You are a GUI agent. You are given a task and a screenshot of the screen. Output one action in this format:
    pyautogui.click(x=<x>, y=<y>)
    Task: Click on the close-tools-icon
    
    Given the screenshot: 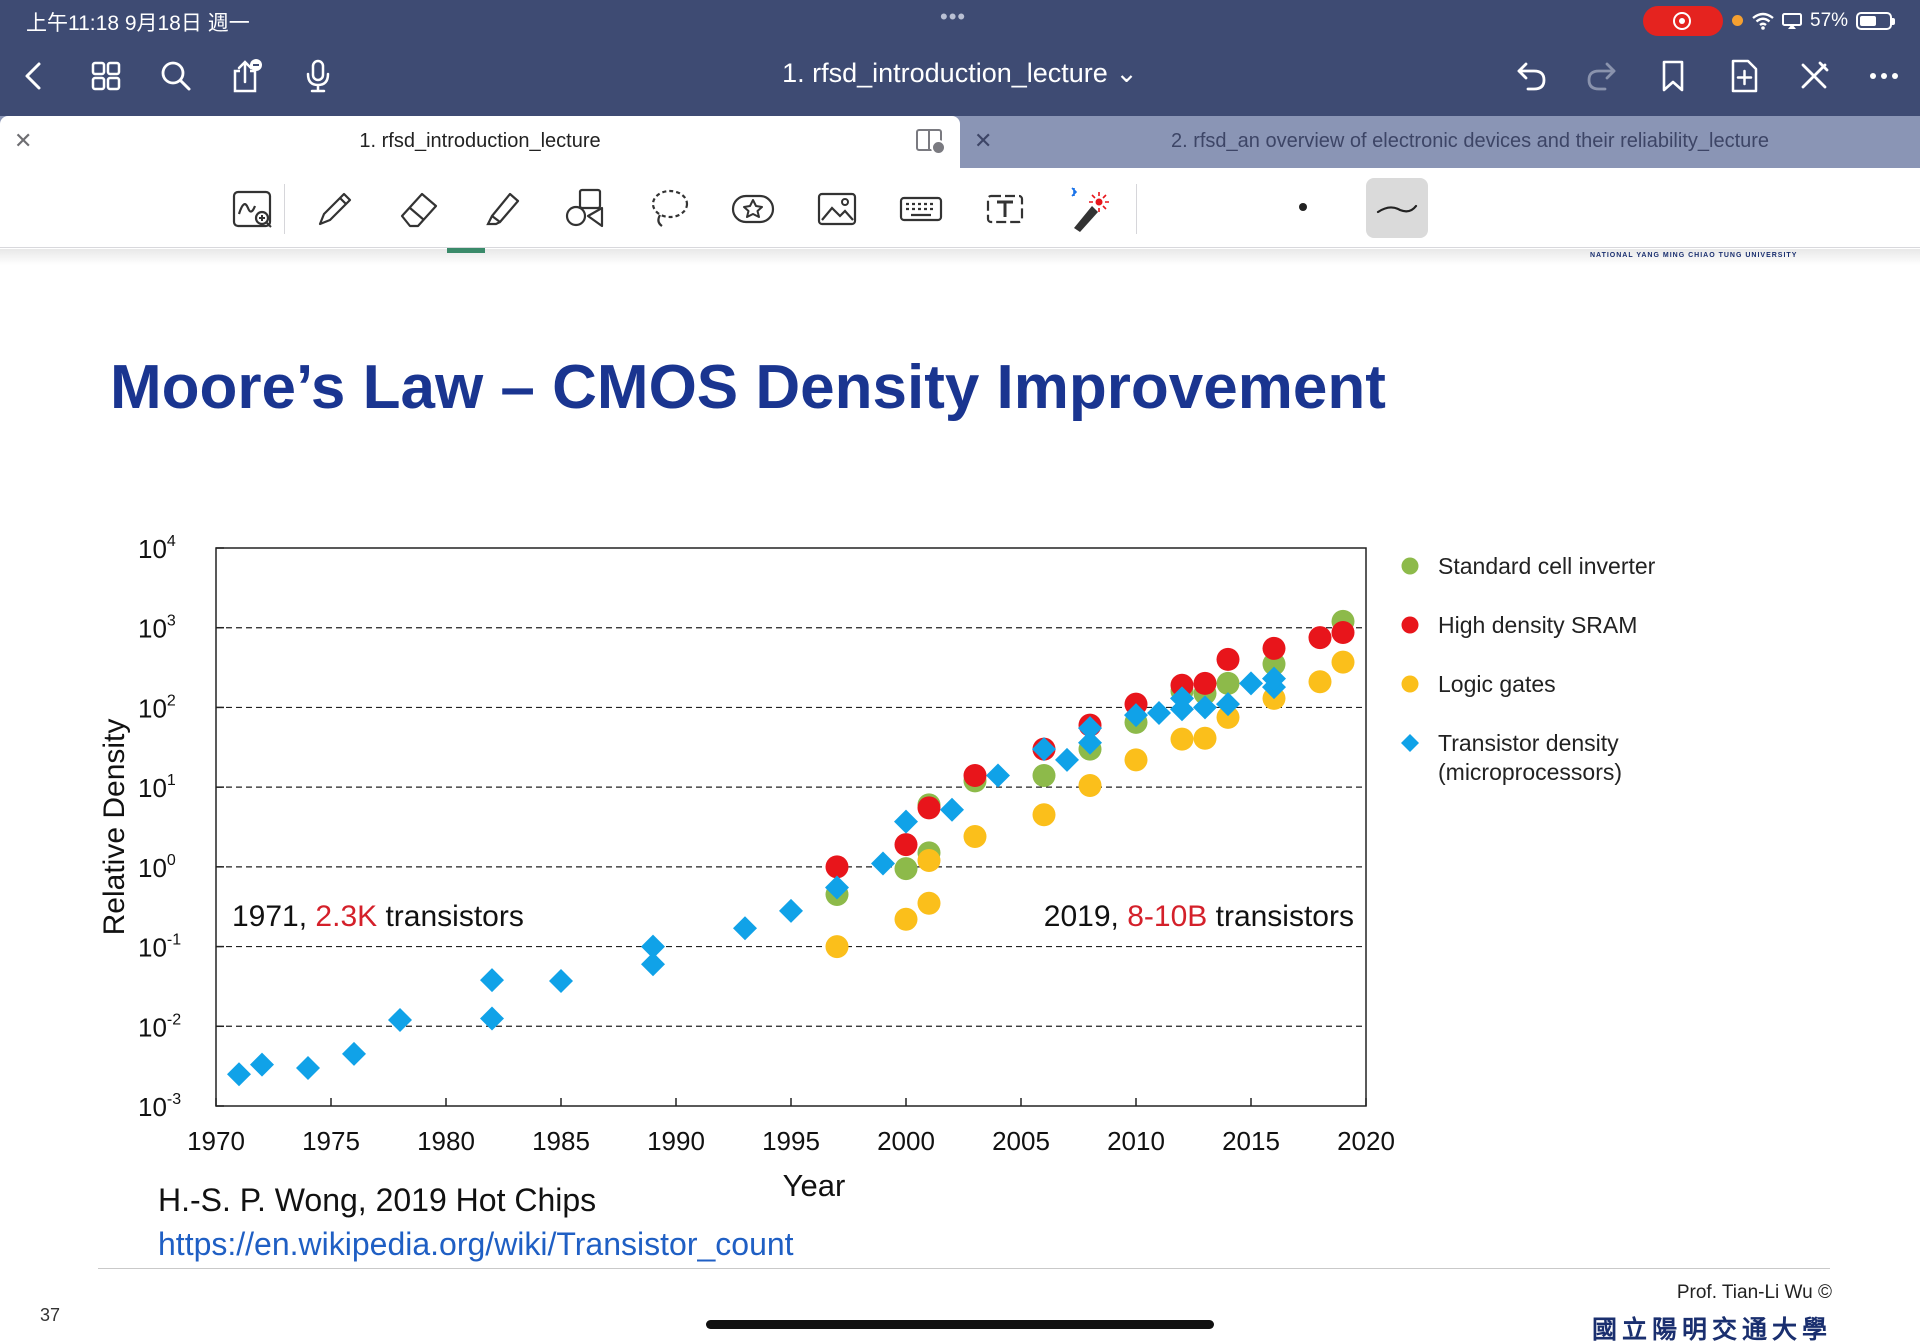 What is the action you would take?
    pyautogui.click(x=1814, y=76)
    